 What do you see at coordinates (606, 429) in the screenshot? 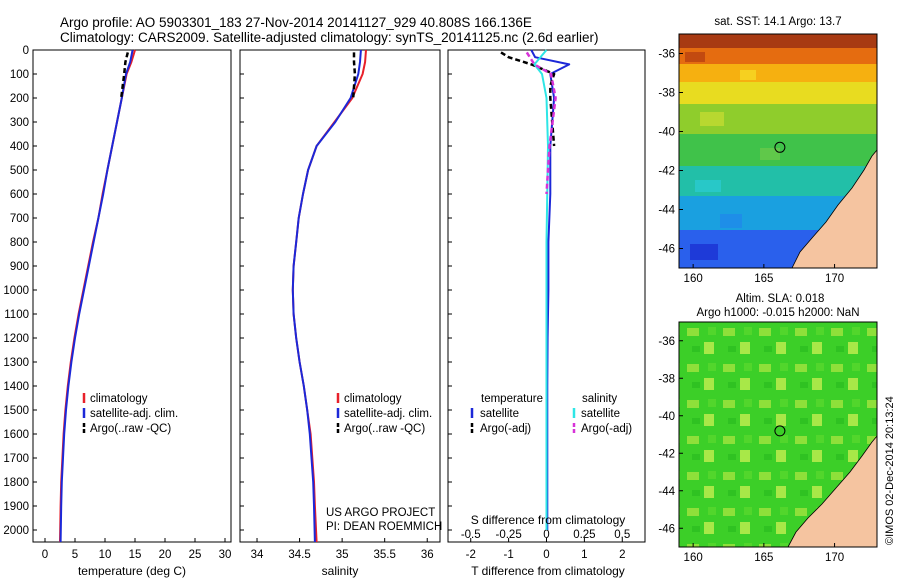
I see `legend-label-s-argo: Argo(-adj)` at bounding box center [606, 429].